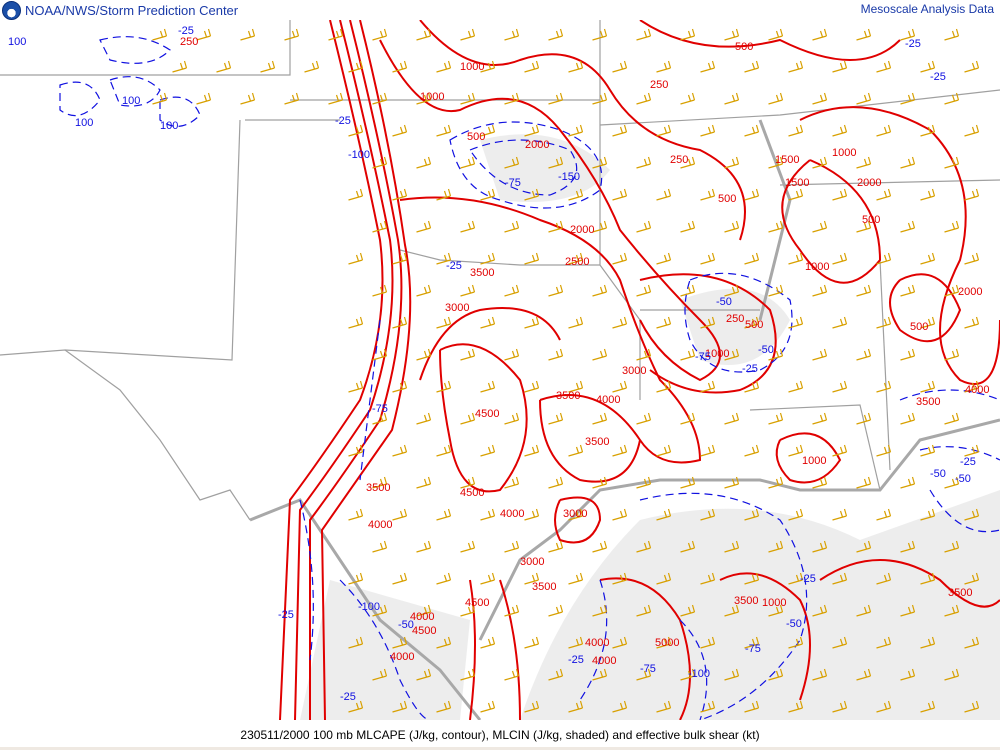 This screenshot has width=1000, height=750. I want to click on cape-label: 500, so click(754, 325).